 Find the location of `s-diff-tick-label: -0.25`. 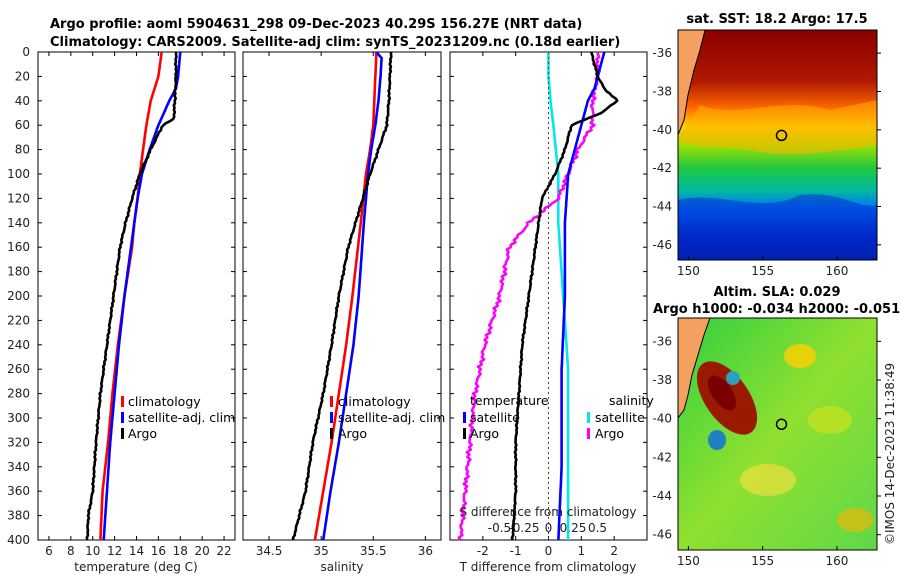

s-diff-tick-label: -0.25 is located at coordinates (523, 528).